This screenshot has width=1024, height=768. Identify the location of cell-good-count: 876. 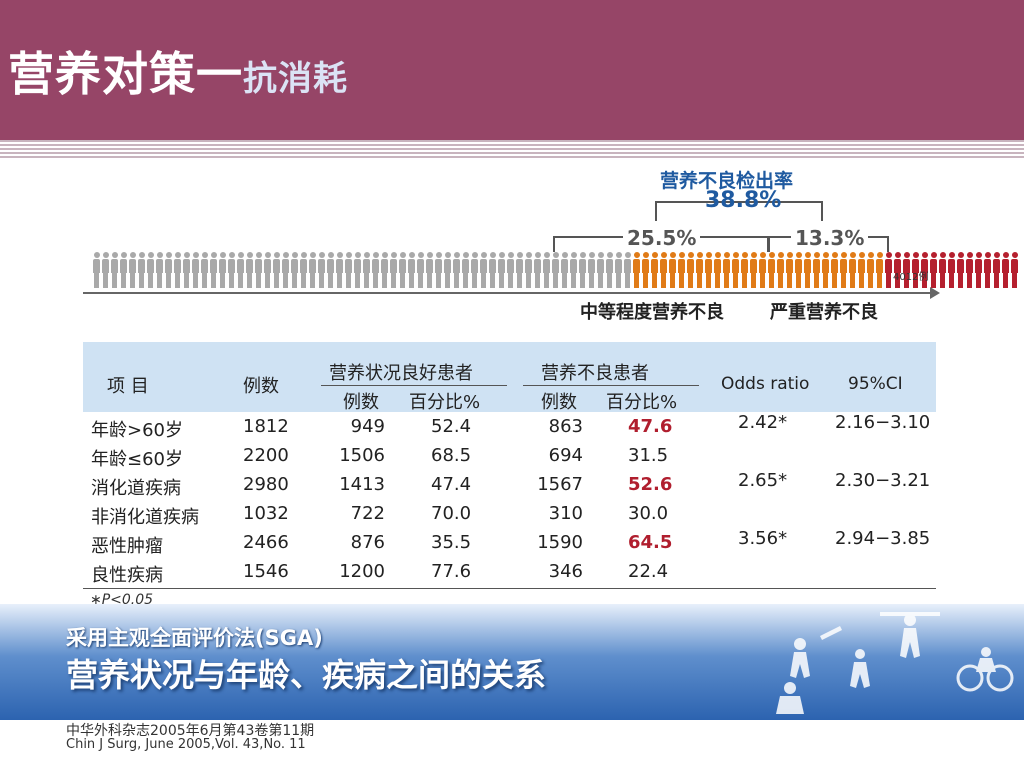
(367, 542).